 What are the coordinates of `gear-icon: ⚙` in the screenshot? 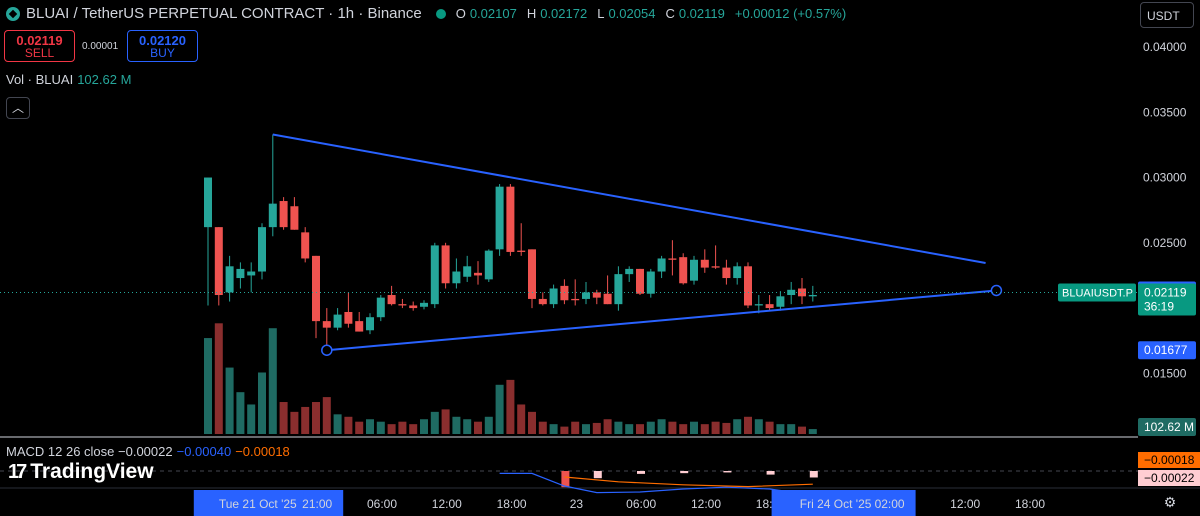 It's located at (1170, 502).